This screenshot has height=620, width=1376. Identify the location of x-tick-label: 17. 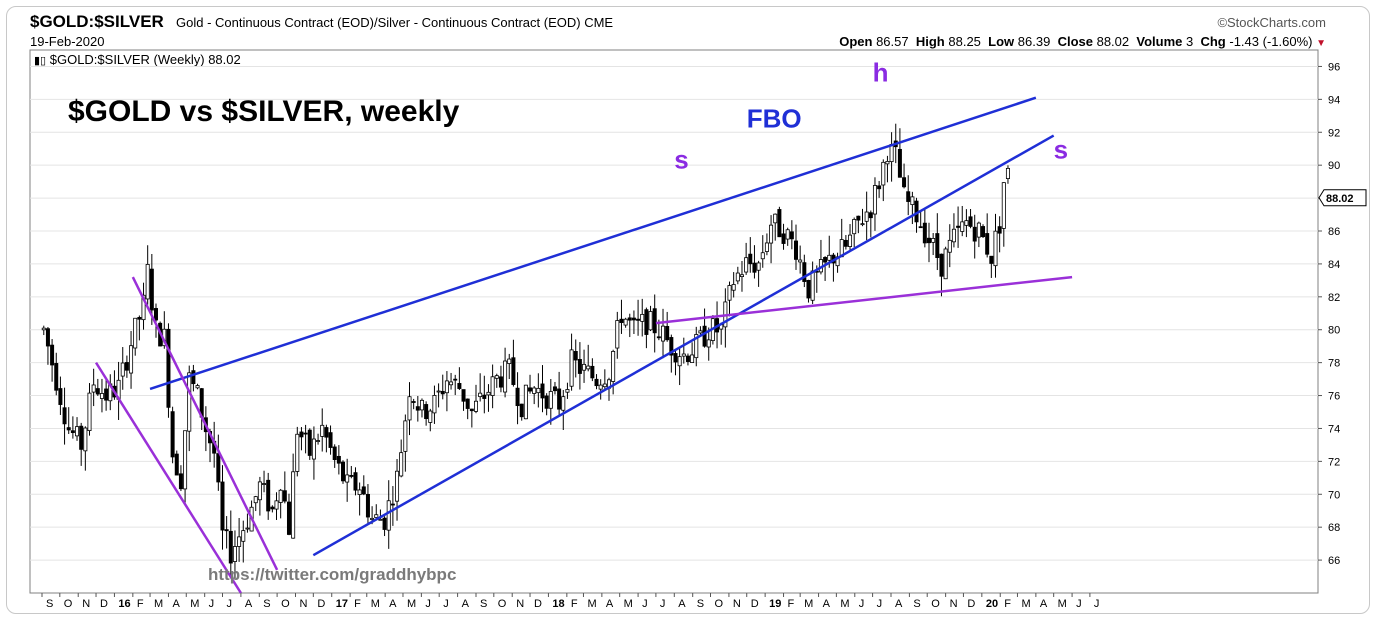
(342, 604).